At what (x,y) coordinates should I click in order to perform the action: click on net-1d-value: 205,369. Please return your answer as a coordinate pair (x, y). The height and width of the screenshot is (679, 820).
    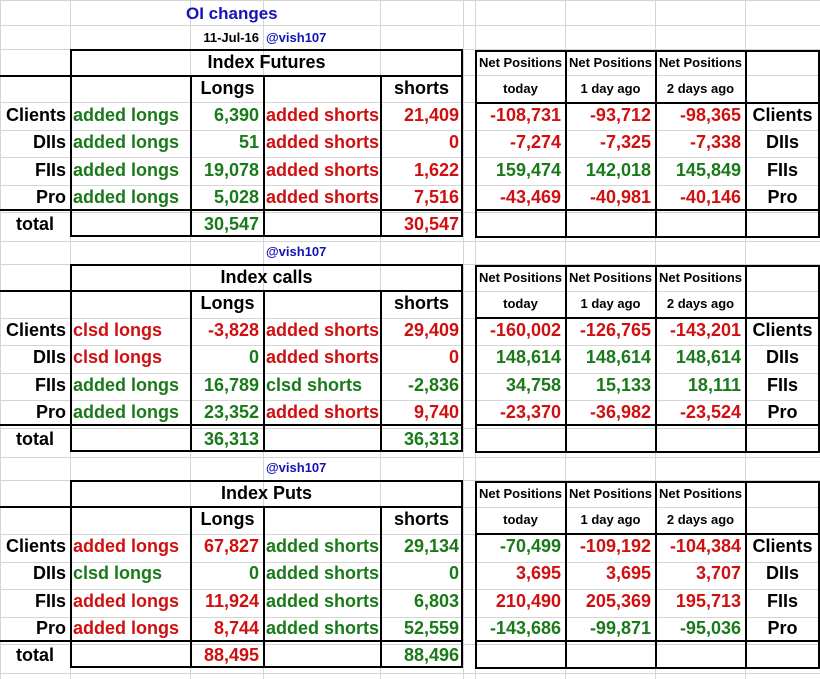
    Looking at the image, I should click on (618, 600).